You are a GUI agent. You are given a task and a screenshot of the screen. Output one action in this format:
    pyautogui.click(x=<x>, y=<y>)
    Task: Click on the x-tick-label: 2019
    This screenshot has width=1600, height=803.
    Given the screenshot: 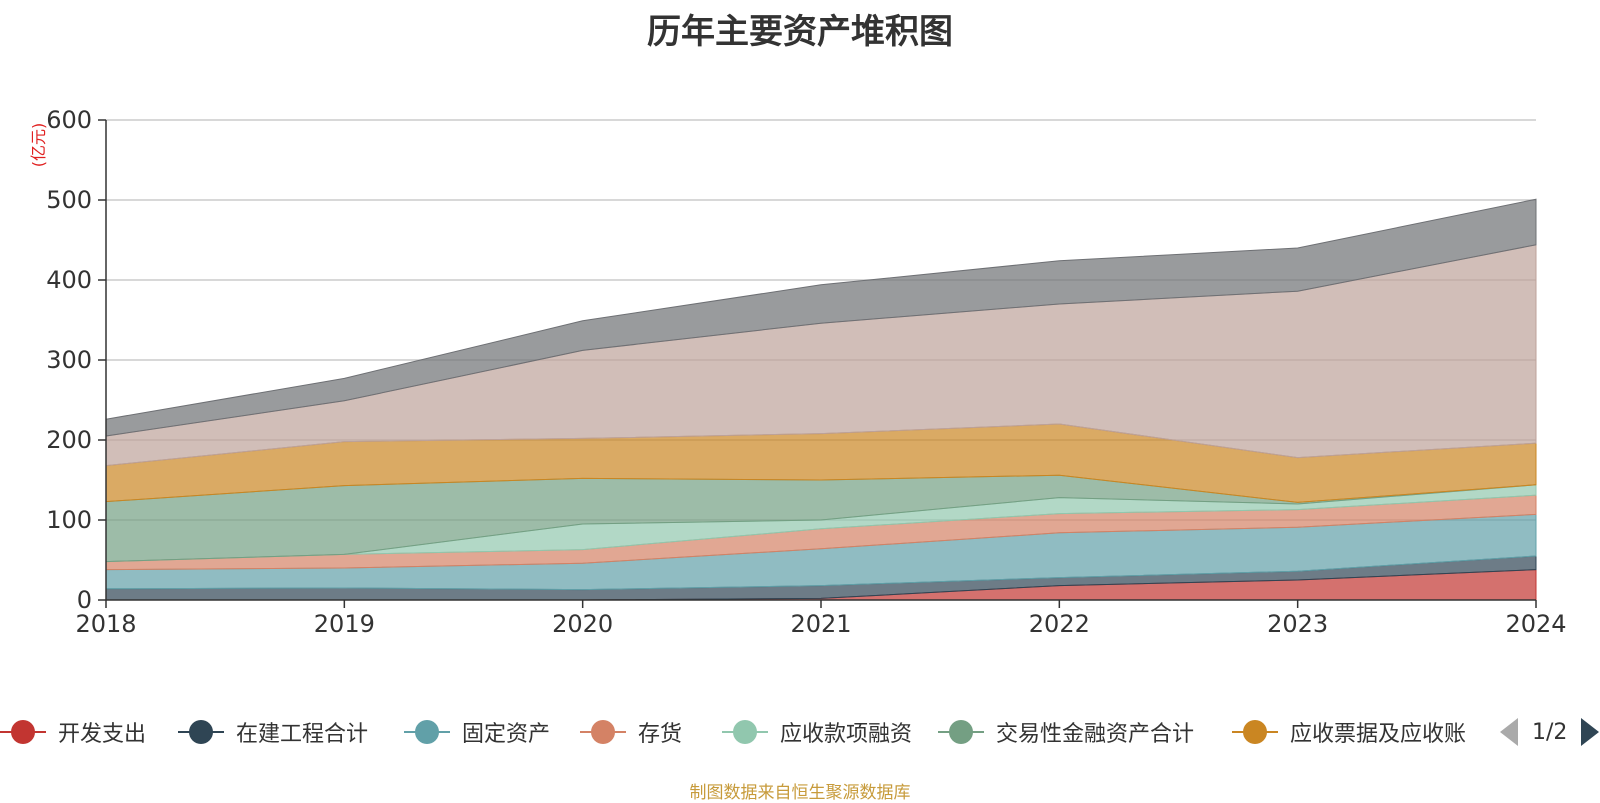 What is the action you would take?
    pyautogui.click(x=344, y=624)
    